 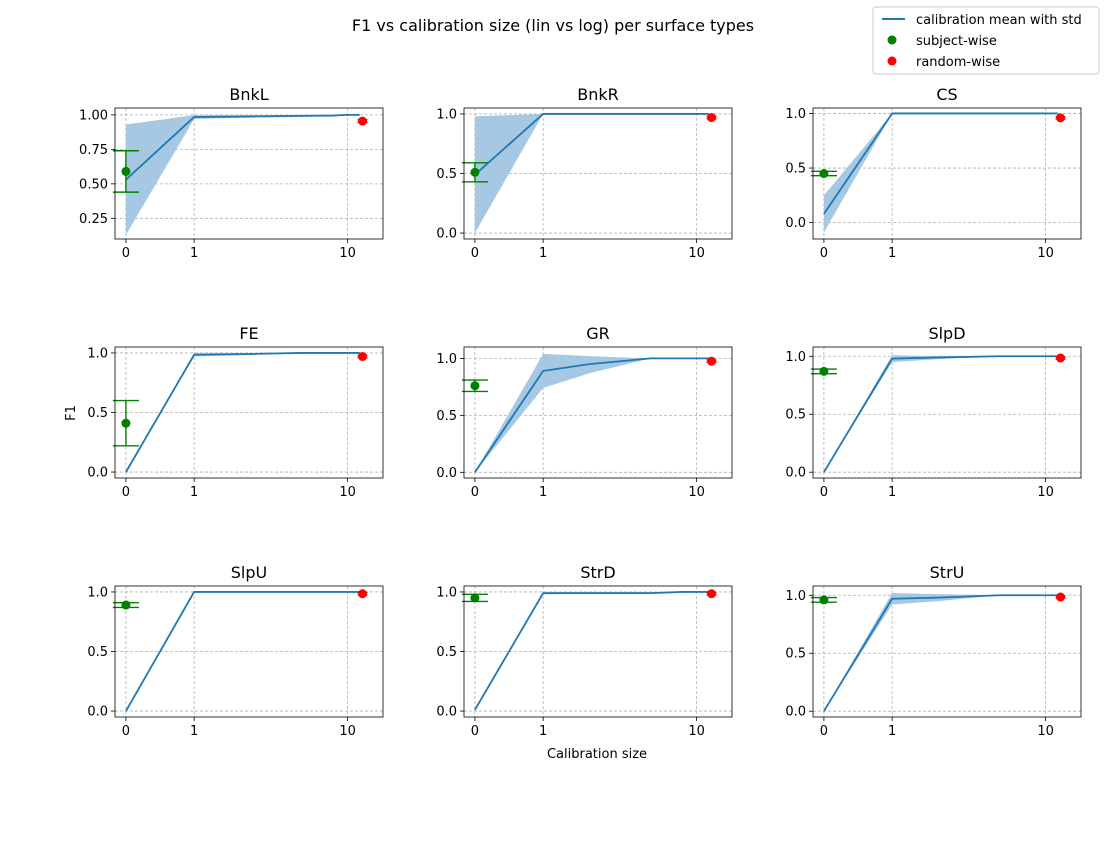 I want to click on panel-title: GR, so click(x=598, y=333).